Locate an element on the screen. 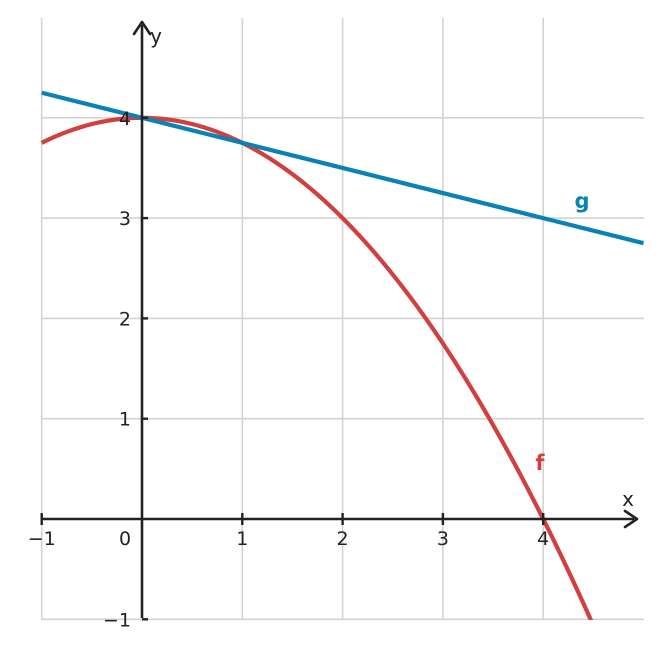  y-tick-label: 4 is located at coordinates (125, 119).